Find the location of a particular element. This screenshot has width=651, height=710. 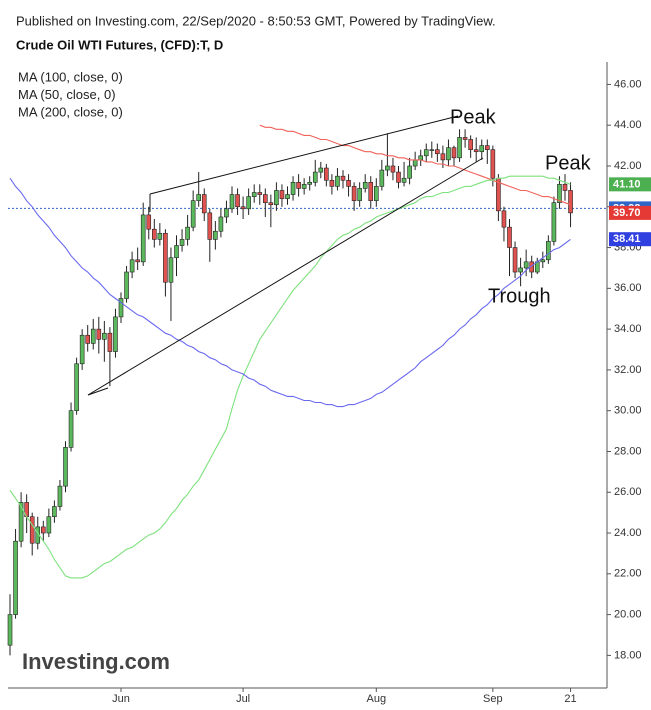

y-tick-label: 26.00 is located at coordinates (628, 492).